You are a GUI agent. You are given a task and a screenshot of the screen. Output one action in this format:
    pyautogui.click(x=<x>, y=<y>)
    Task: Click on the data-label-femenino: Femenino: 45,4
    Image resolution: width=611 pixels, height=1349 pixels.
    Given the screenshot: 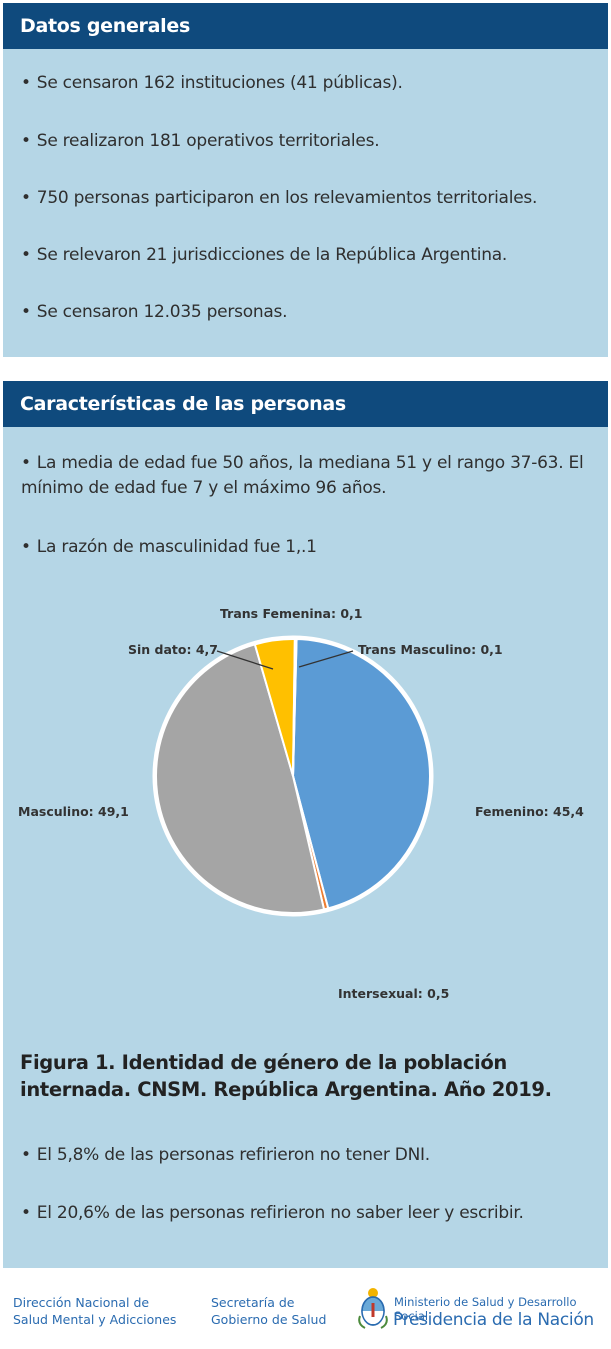 What is the action you would take?
    pyautogui.click(x=529, y=811)
    